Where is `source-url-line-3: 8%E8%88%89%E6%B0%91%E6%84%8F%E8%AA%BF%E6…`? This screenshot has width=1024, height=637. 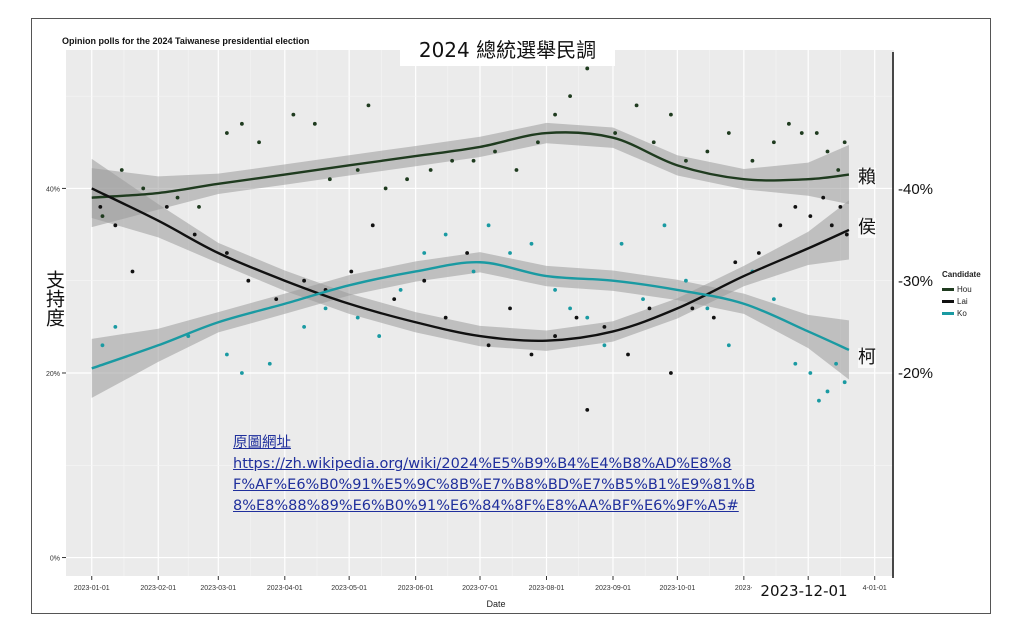
source-url-line-3: 8%E8%88%89%E6%B0%91%E6%84%8F%E8%AA%BF%E6… is located at coordinates (486, 506).